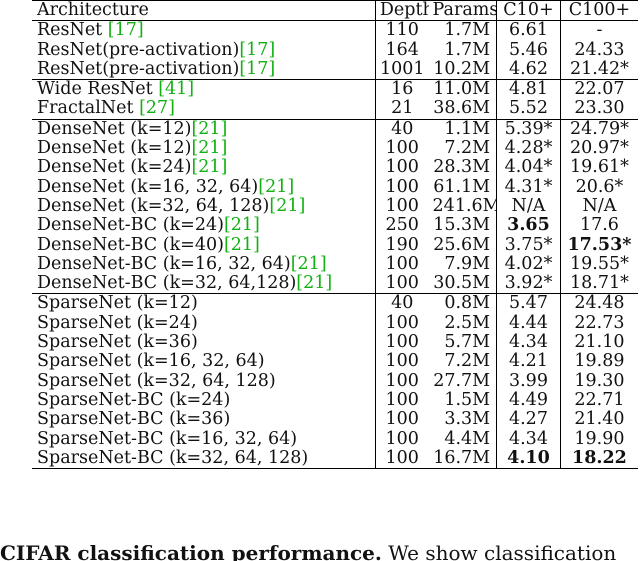 The height and width of the screenshot is (561, 640). What do you see at coordinates (114, 168) in the screenshot?
I see `architecture-name: DenseNet (k=24)` at bounding box center [114, 168].